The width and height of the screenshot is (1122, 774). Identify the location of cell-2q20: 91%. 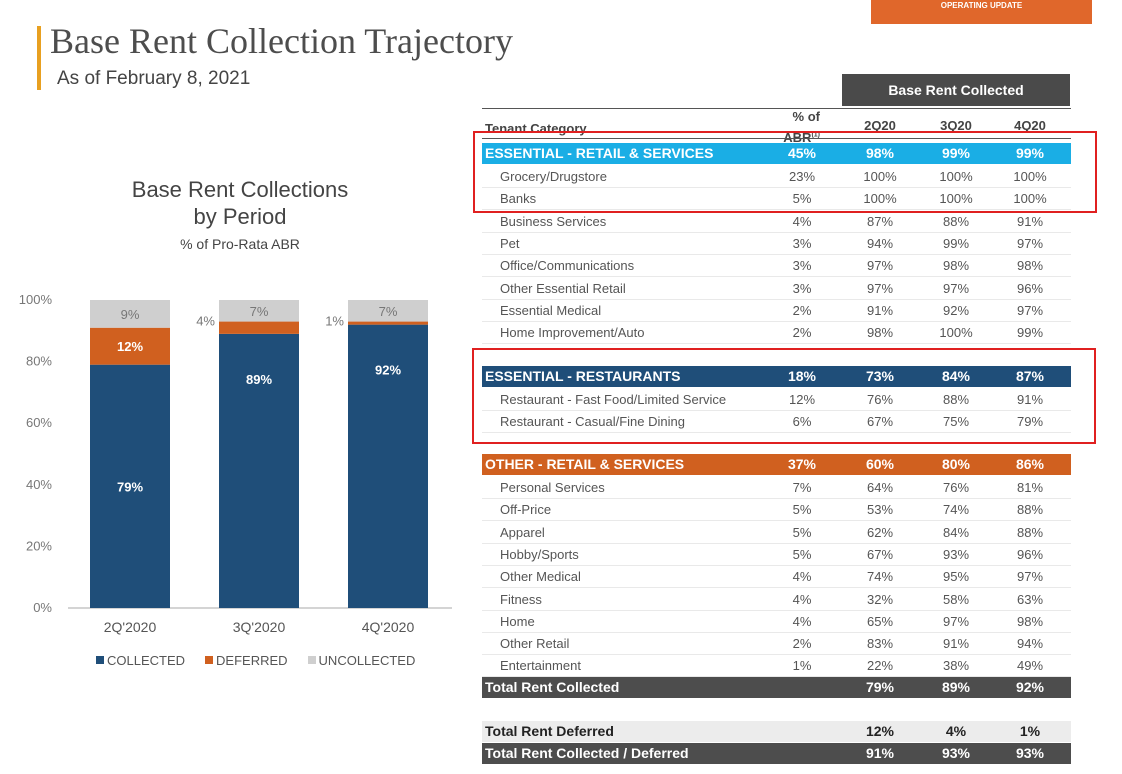
(880, 753).